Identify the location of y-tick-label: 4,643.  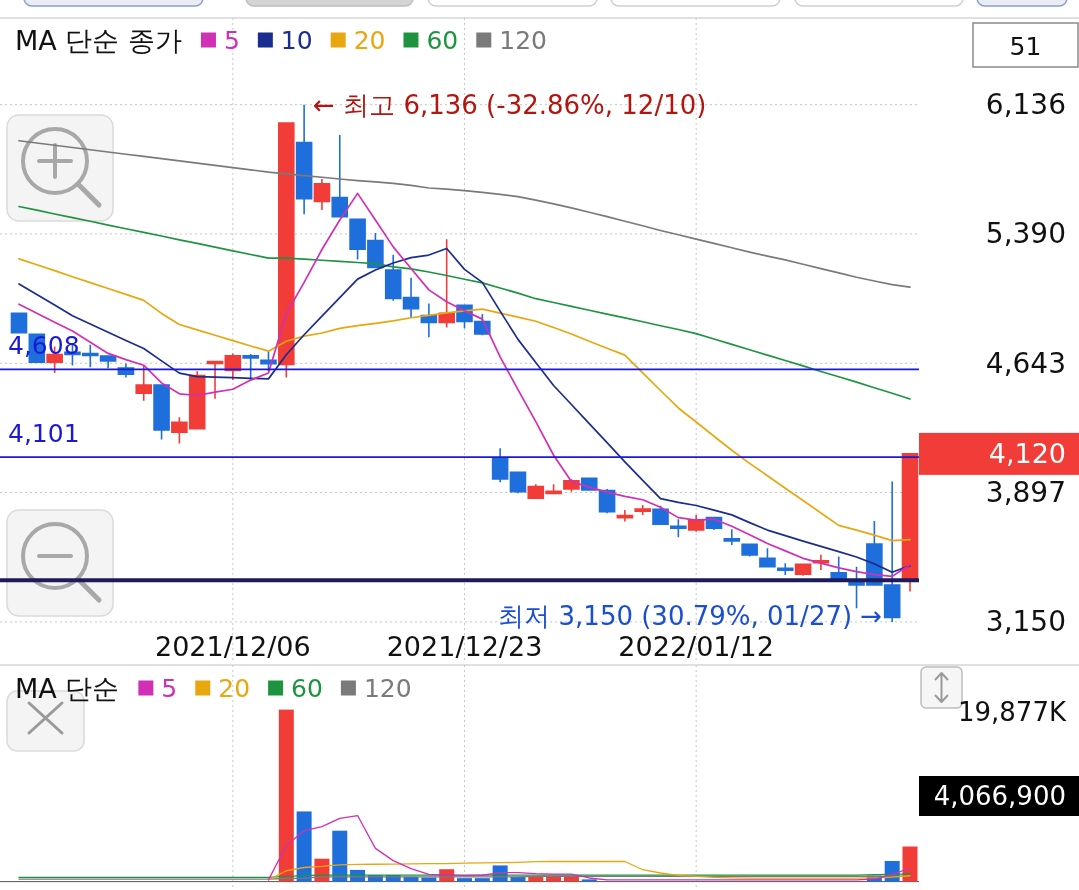
(1025, 363).